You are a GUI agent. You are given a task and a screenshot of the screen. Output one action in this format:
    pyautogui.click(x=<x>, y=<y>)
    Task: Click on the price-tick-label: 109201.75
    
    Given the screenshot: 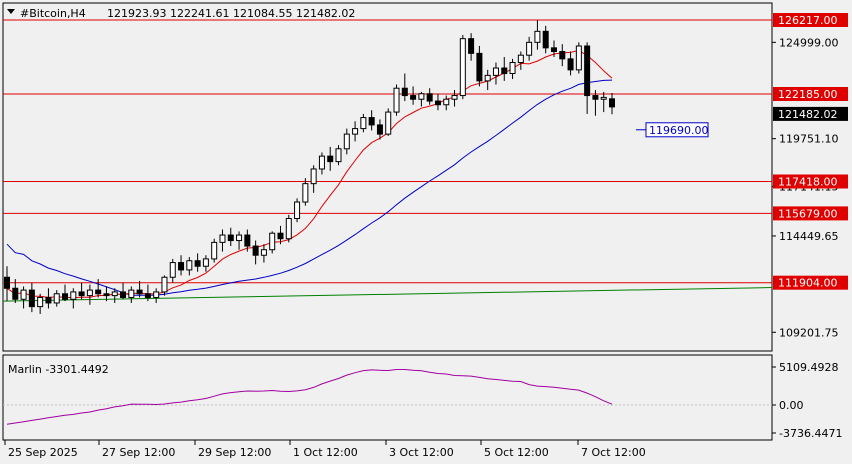 What is the action you would take?
    pyautogui.click(x=809, y=332)
    